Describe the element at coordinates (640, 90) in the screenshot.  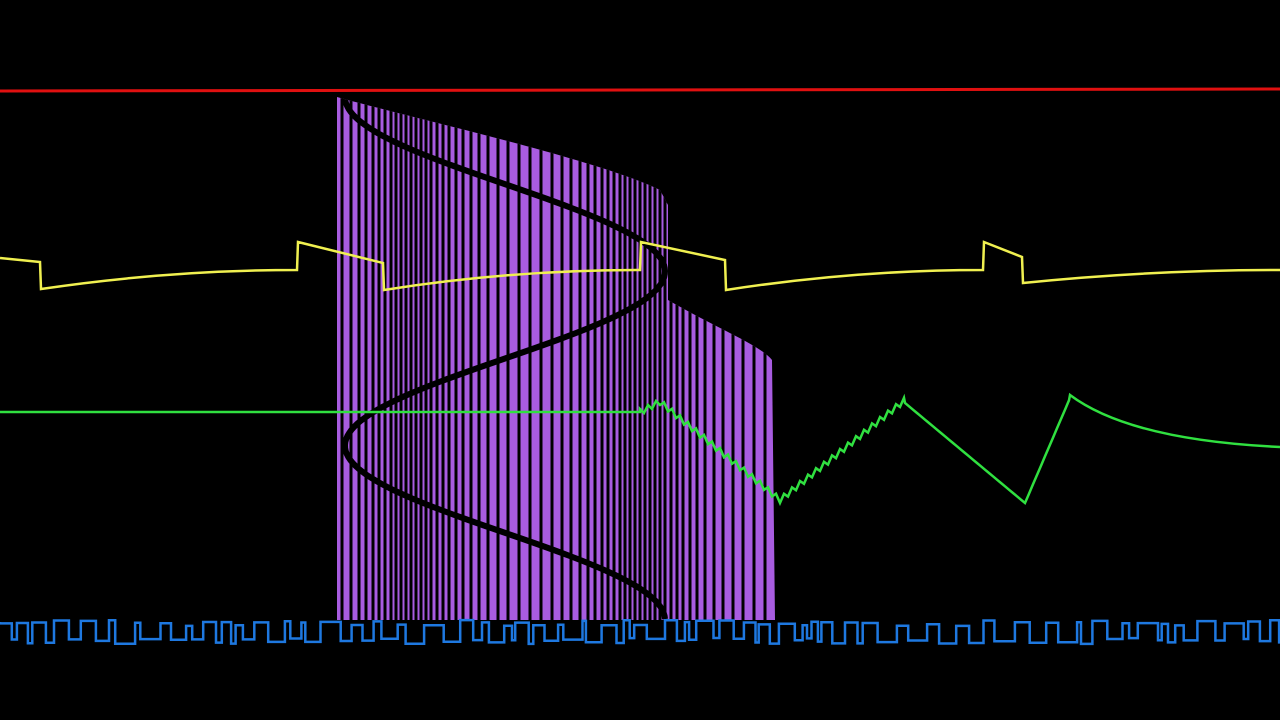
I see `red-trace` at that location.